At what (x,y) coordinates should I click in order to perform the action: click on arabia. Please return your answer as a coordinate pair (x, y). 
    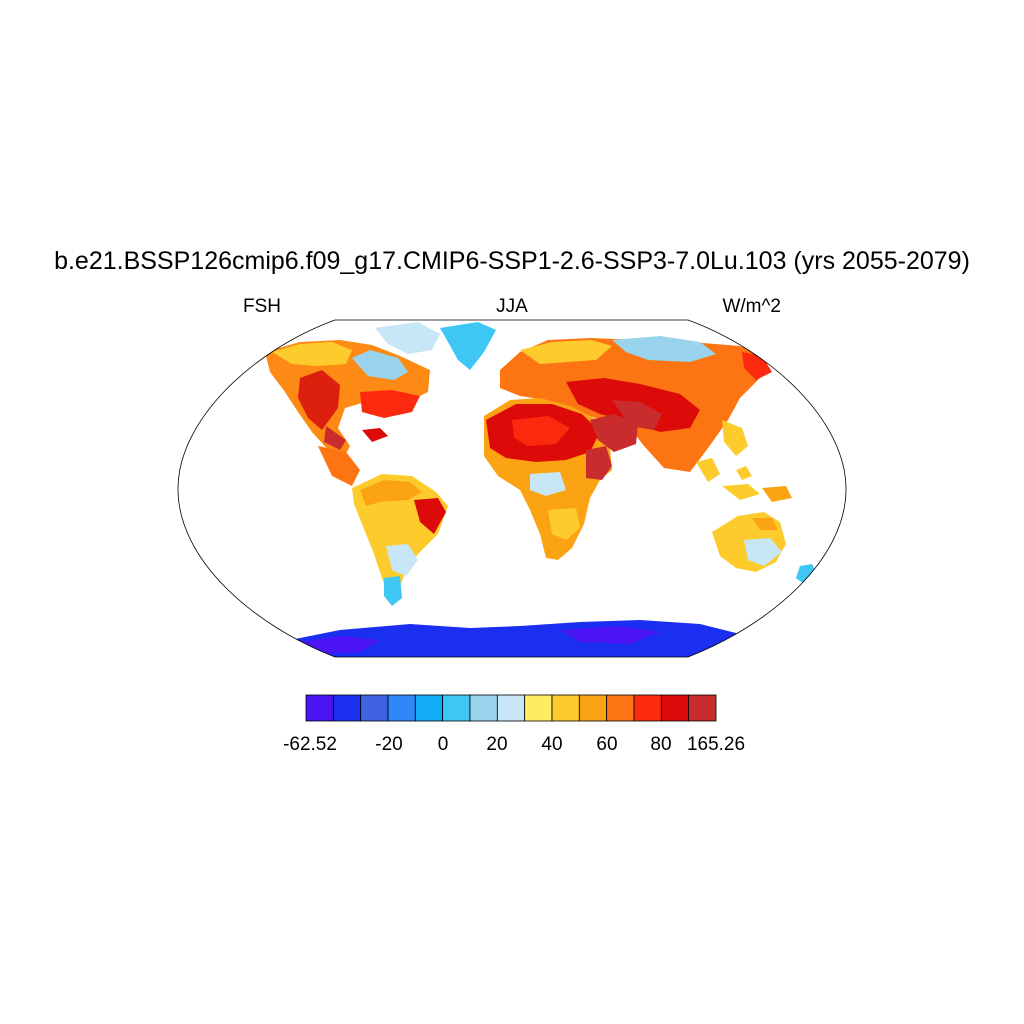
    Looking at the image, I should click on (614, 433).